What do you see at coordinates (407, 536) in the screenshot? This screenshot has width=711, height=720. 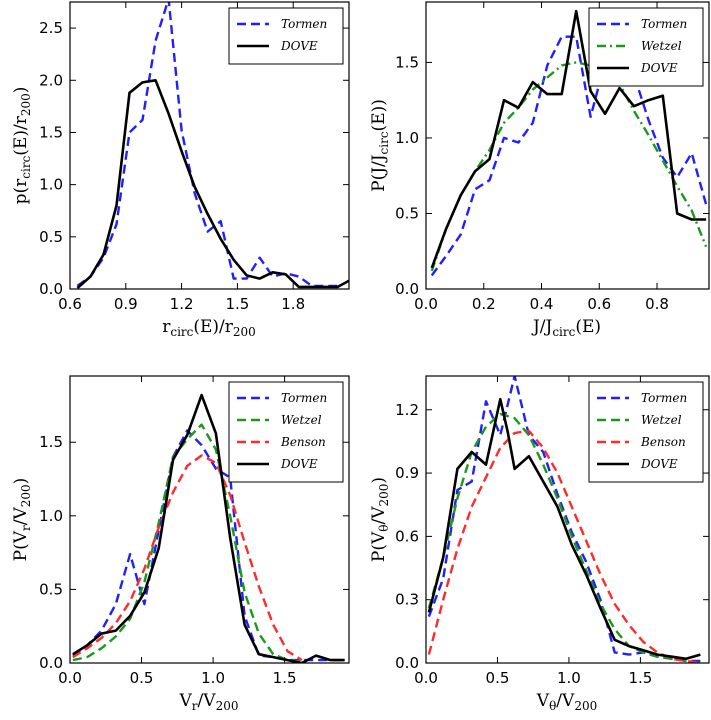 I see `y-tick-label: 0.6` at bounding box center [407, 536].